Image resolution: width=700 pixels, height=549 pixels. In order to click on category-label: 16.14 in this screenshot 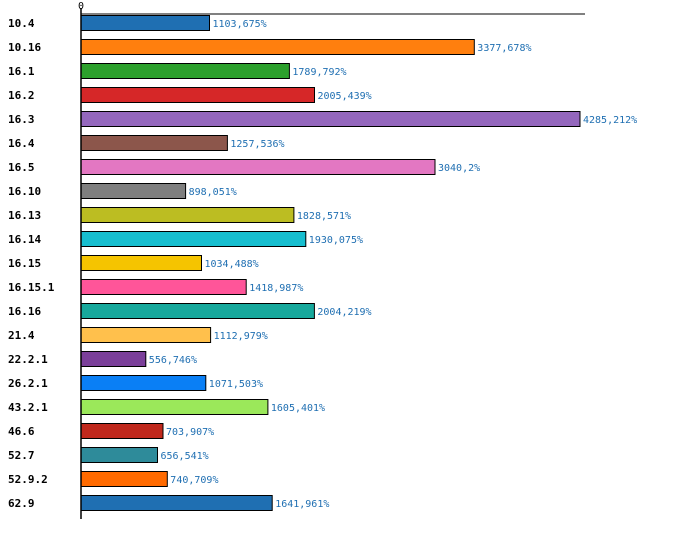, I will do `click(24, 239)`.